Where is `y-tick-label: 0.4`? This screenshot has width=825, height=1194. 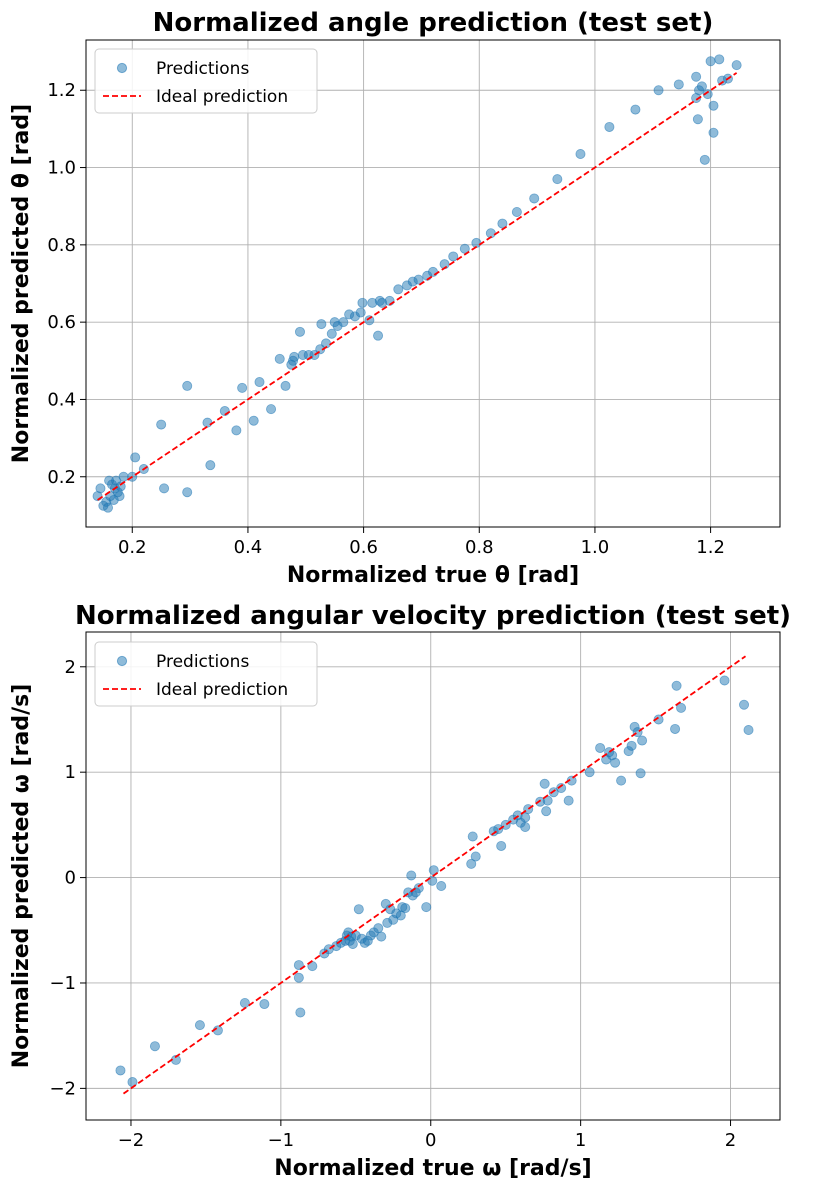 y-tick-label: 0.4 is located at coordinates (61, 399).